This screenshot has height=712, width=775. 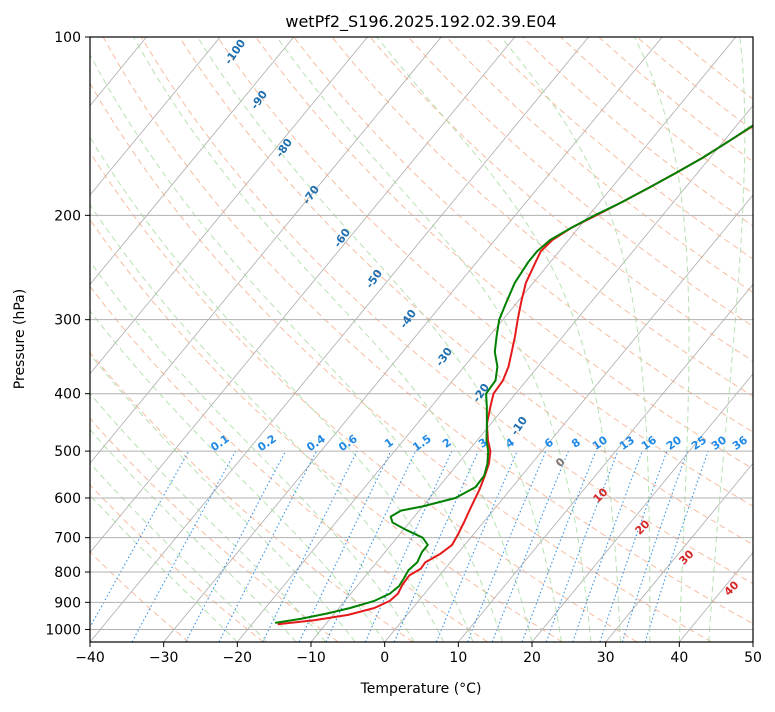 What do you see at coordinates (420, 22) in the screenshot?
I see `chart-title: wetPf2_S196.2025.192.02.39.E04` at bounding box center [420, 22].